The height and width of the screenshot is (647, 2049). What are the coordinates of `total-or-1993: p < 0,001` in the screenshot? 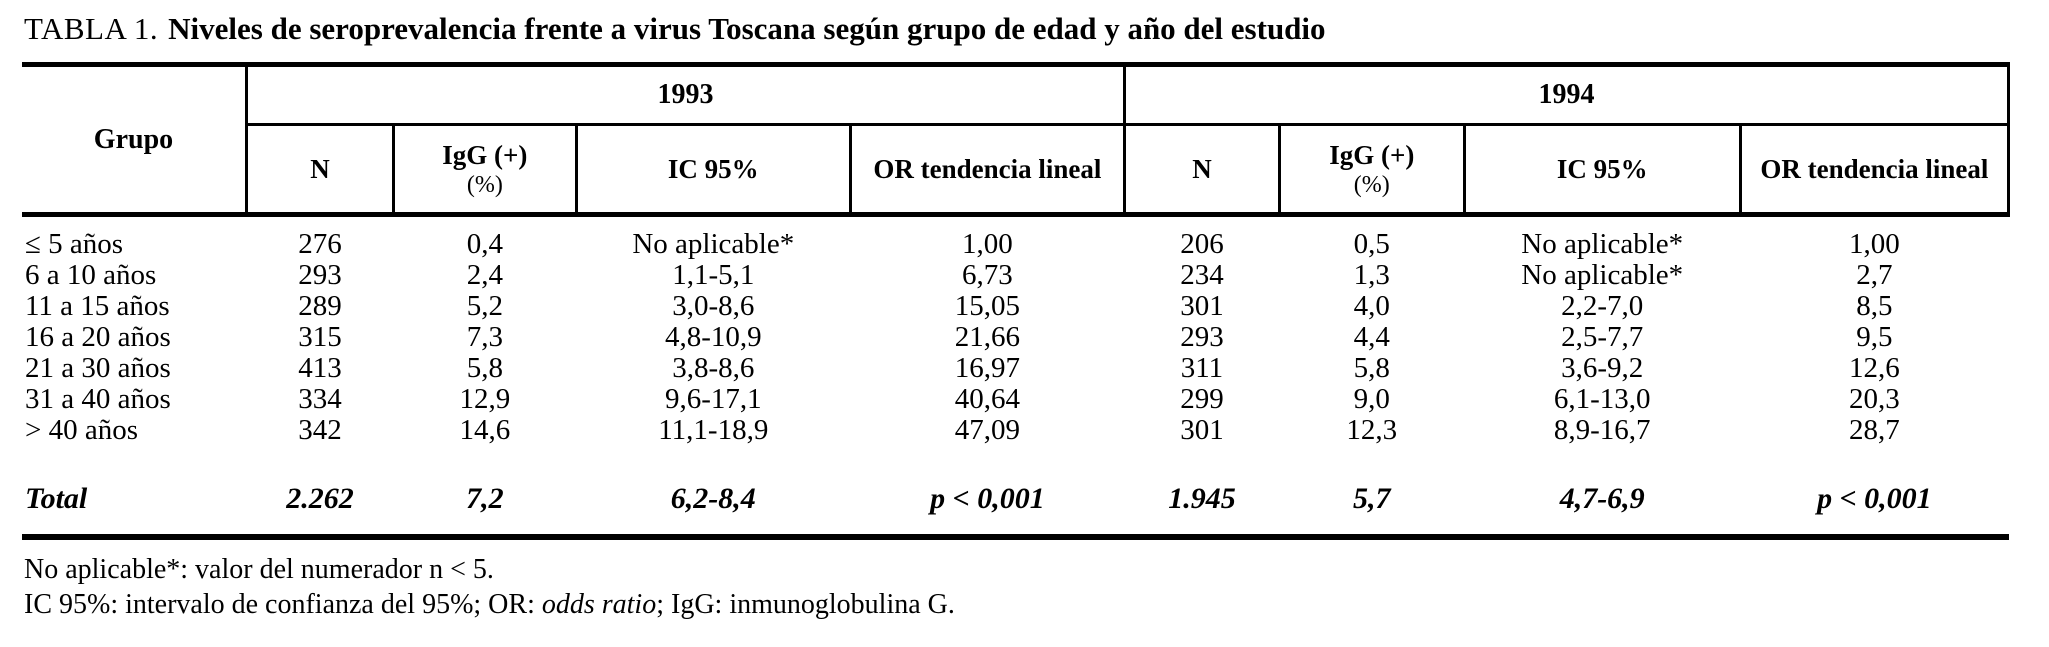 It's located at (987, 511).